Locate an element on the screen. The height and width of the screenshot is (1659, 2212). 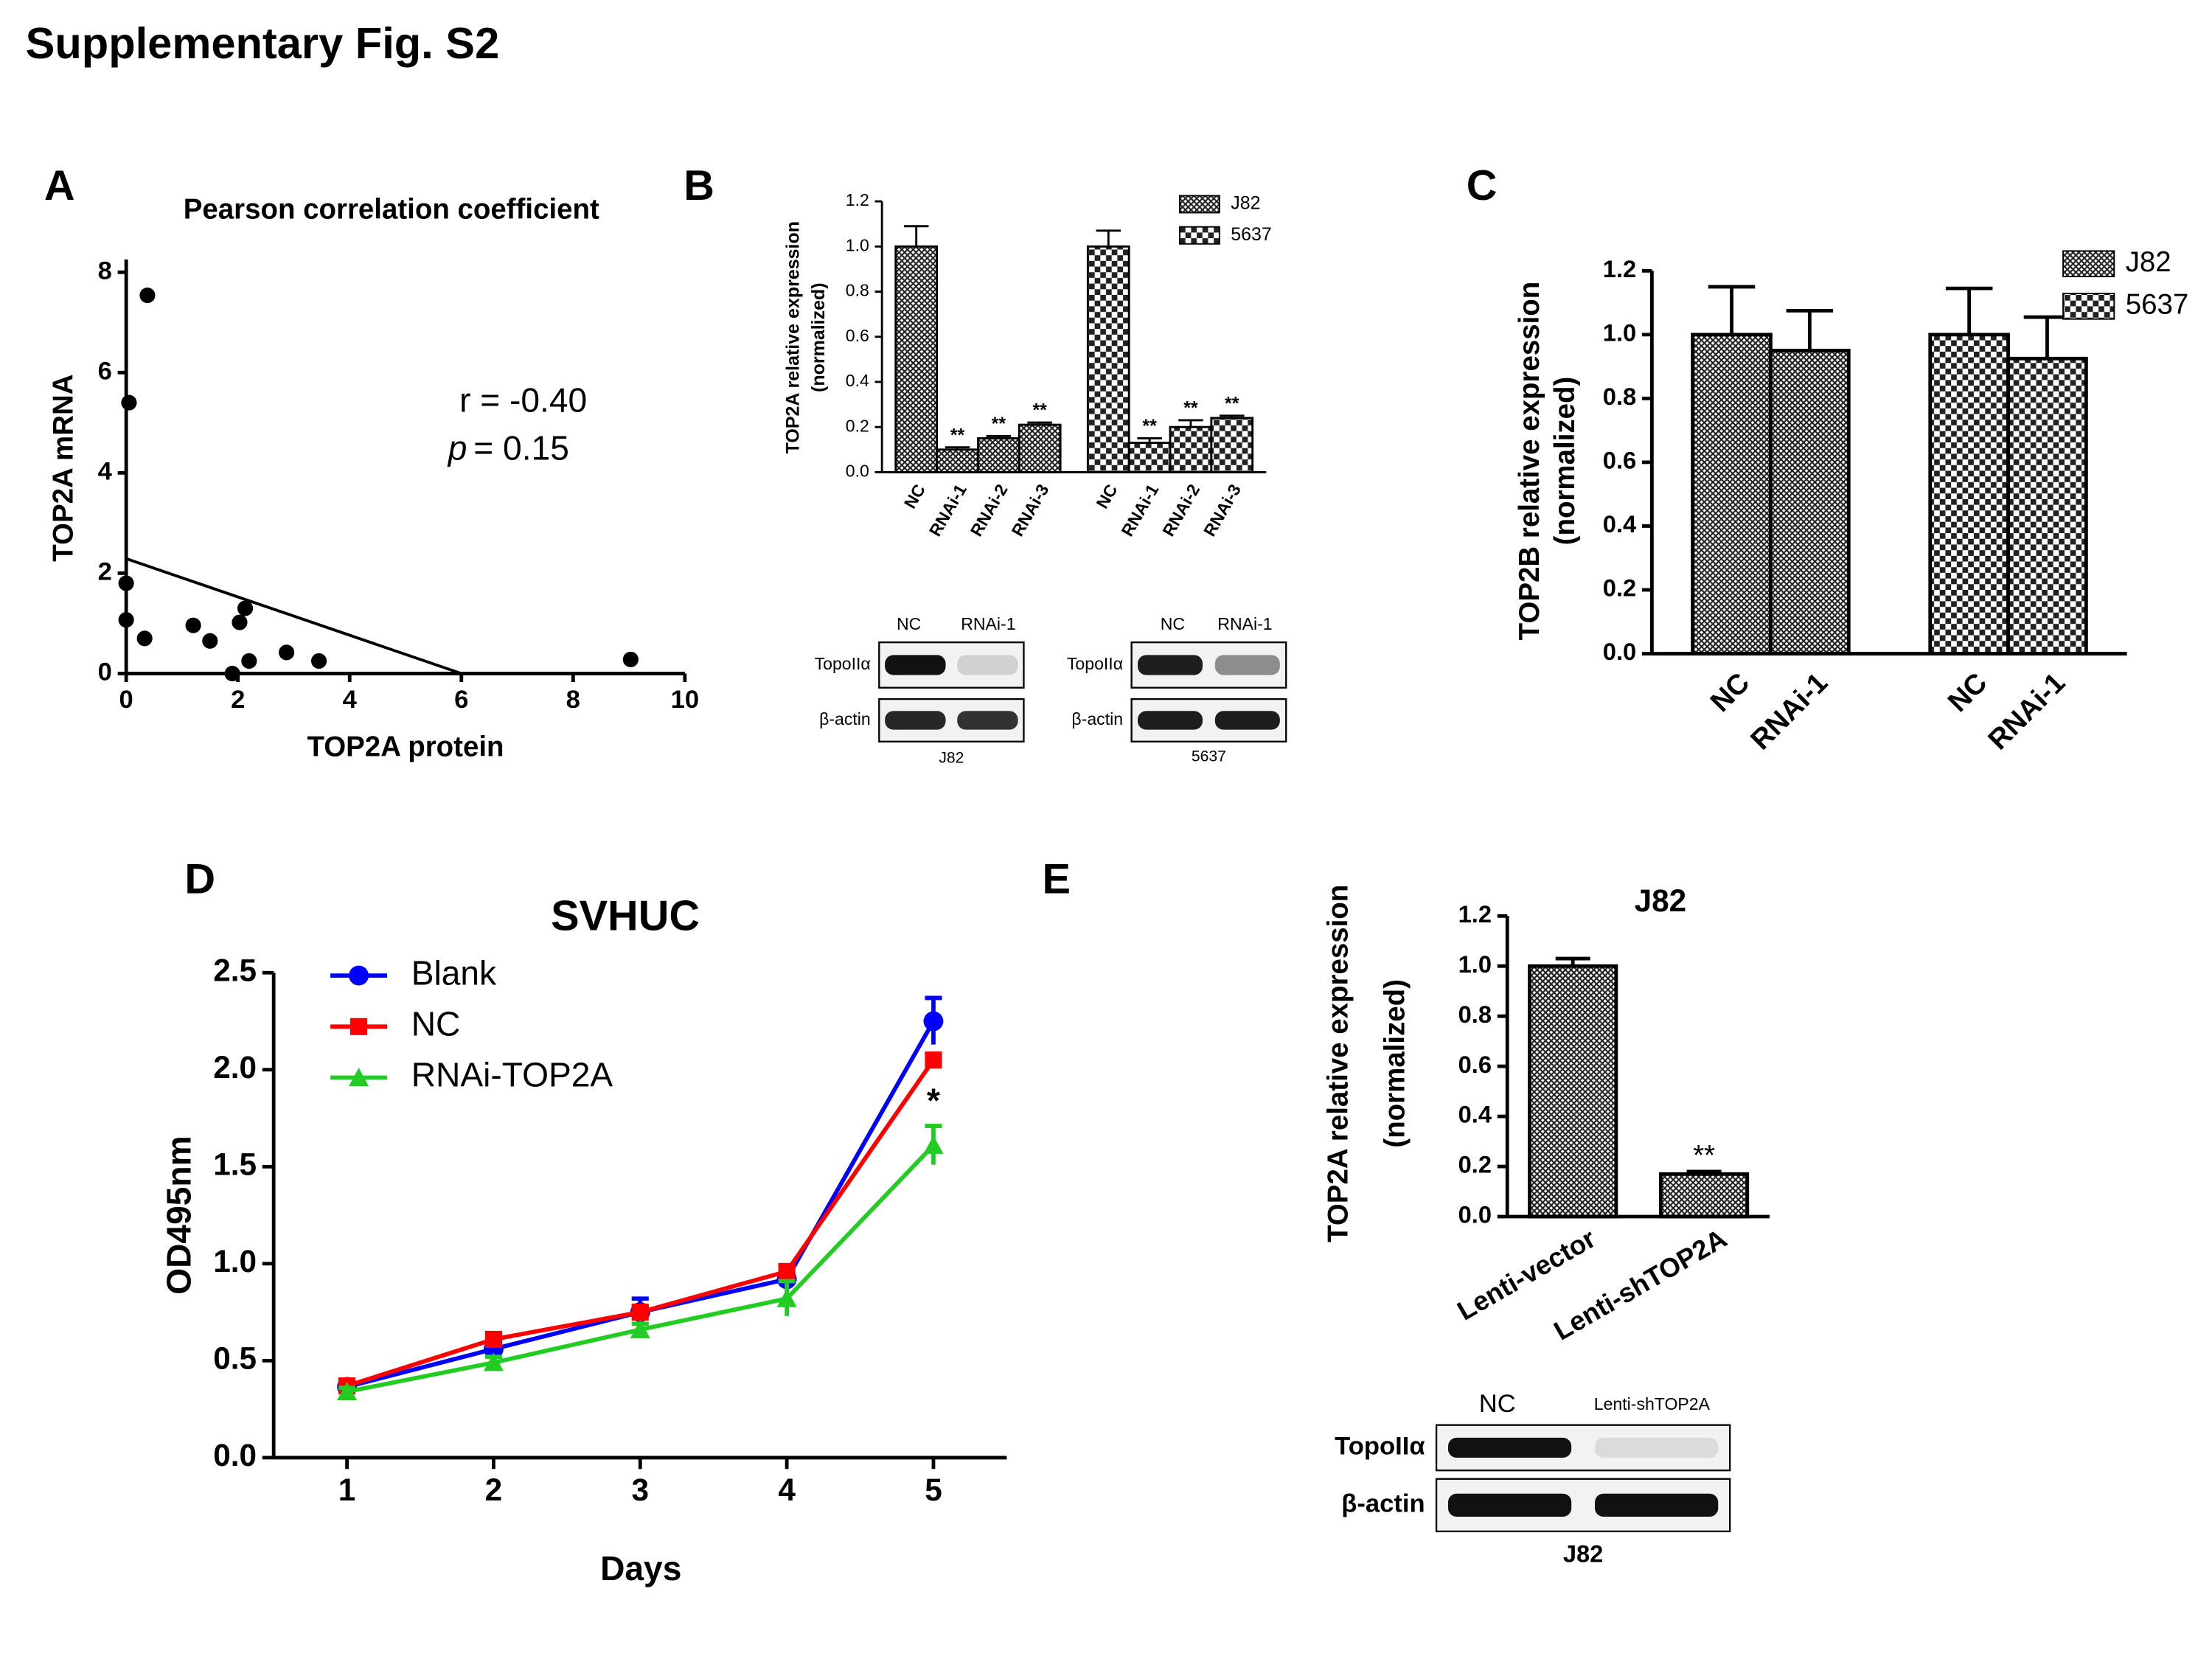
panel-letter: D is located at coordinates (199, 878).